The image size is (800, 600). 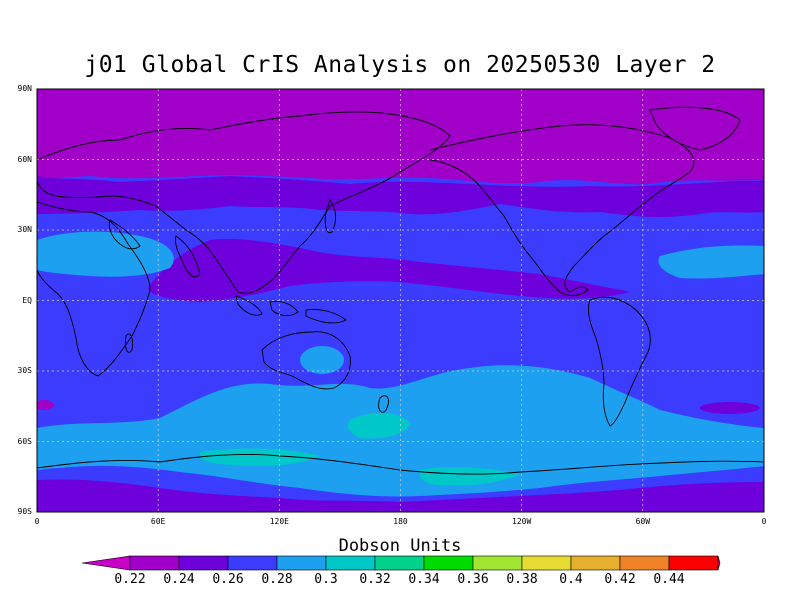 What do you see at coordinates (279, 521) in the screenshot?
I see `lon-label: 120E` at bounding box center [279, 521].